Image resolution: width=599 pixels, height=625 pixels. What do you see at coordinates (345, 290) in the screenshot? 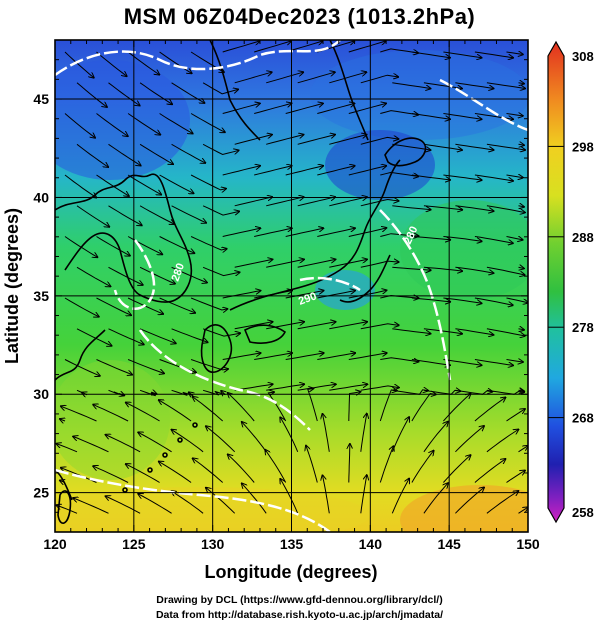
I see `cool-region-honshu` at bounding box center [345, 290].